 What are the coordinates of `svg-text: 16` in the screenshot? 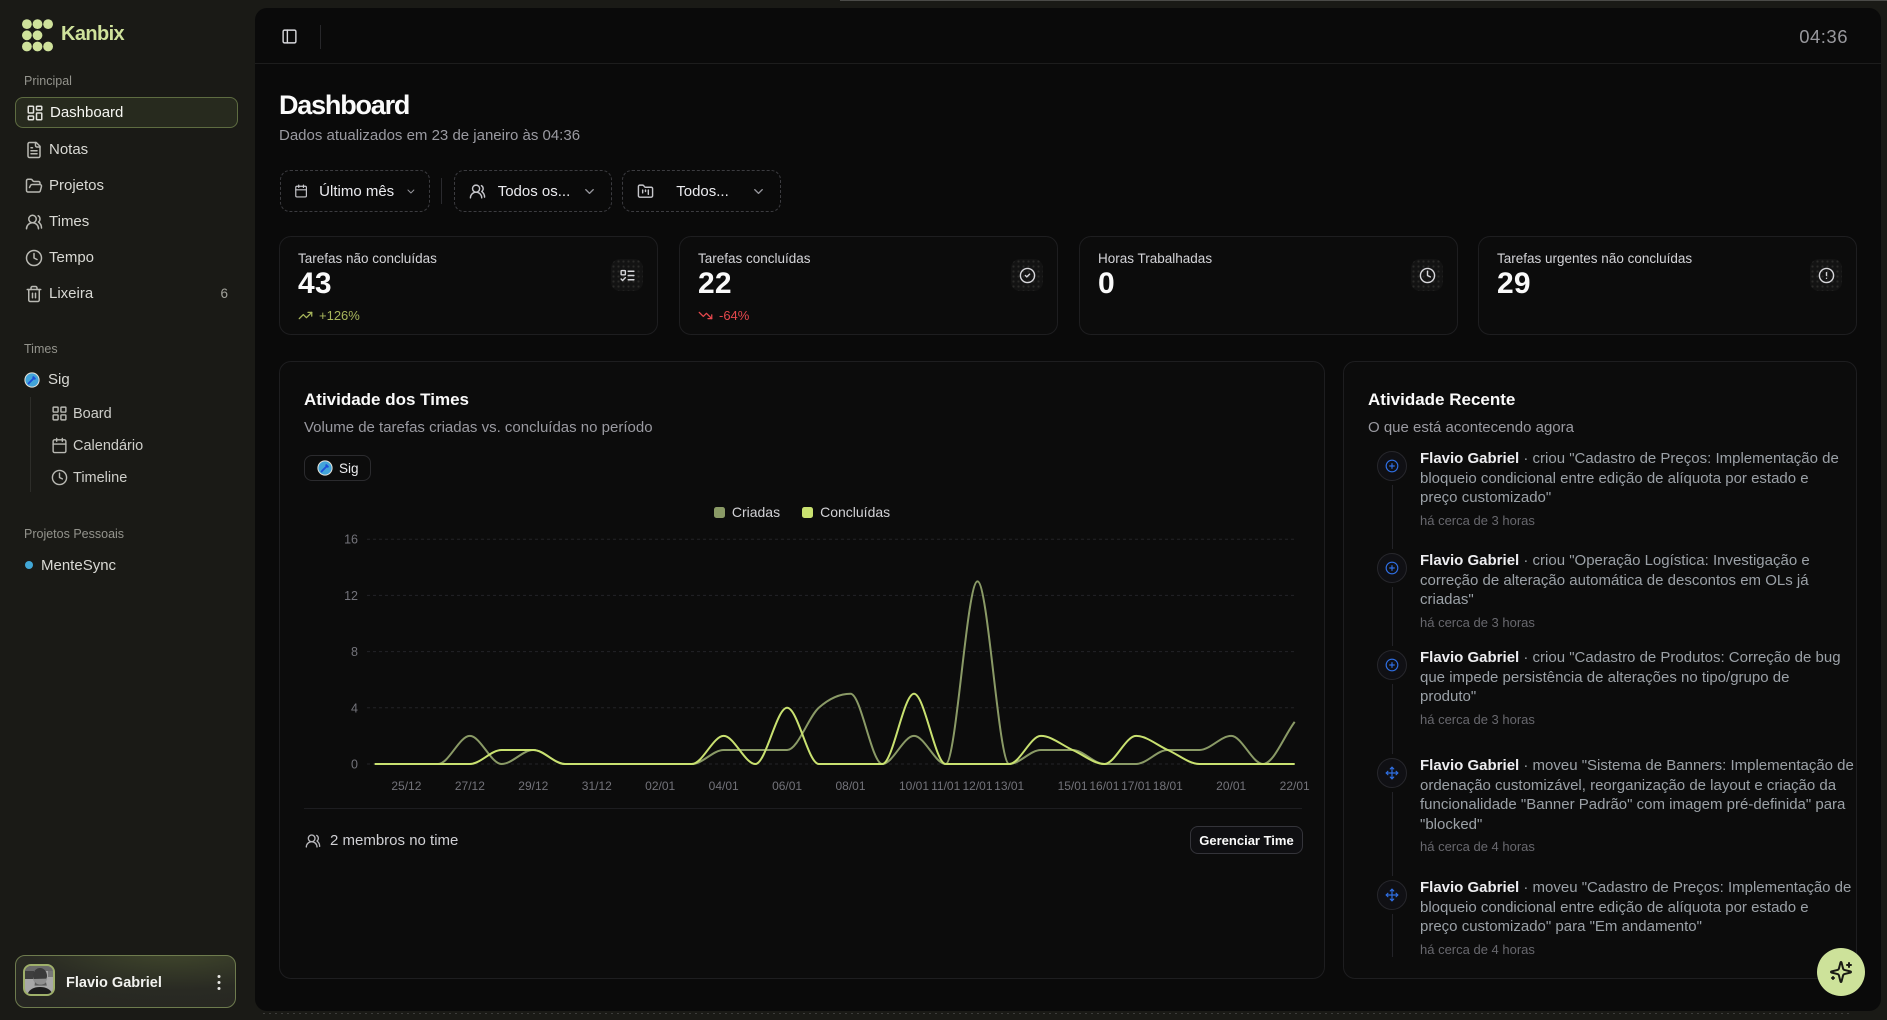 It's located at (351, 540).